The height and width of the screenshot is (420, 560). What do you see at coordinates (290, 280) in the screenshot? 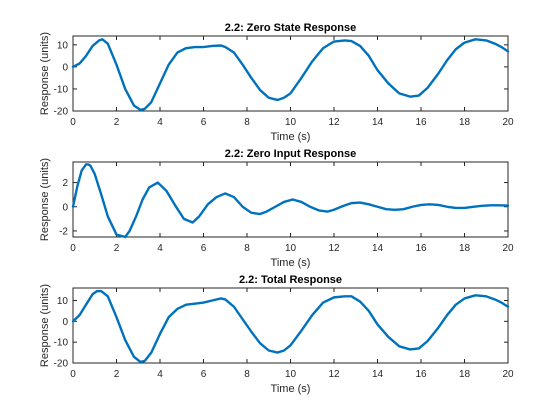
I see `chart-title: 2.2: Total Response` at bounding box center [290, 280].